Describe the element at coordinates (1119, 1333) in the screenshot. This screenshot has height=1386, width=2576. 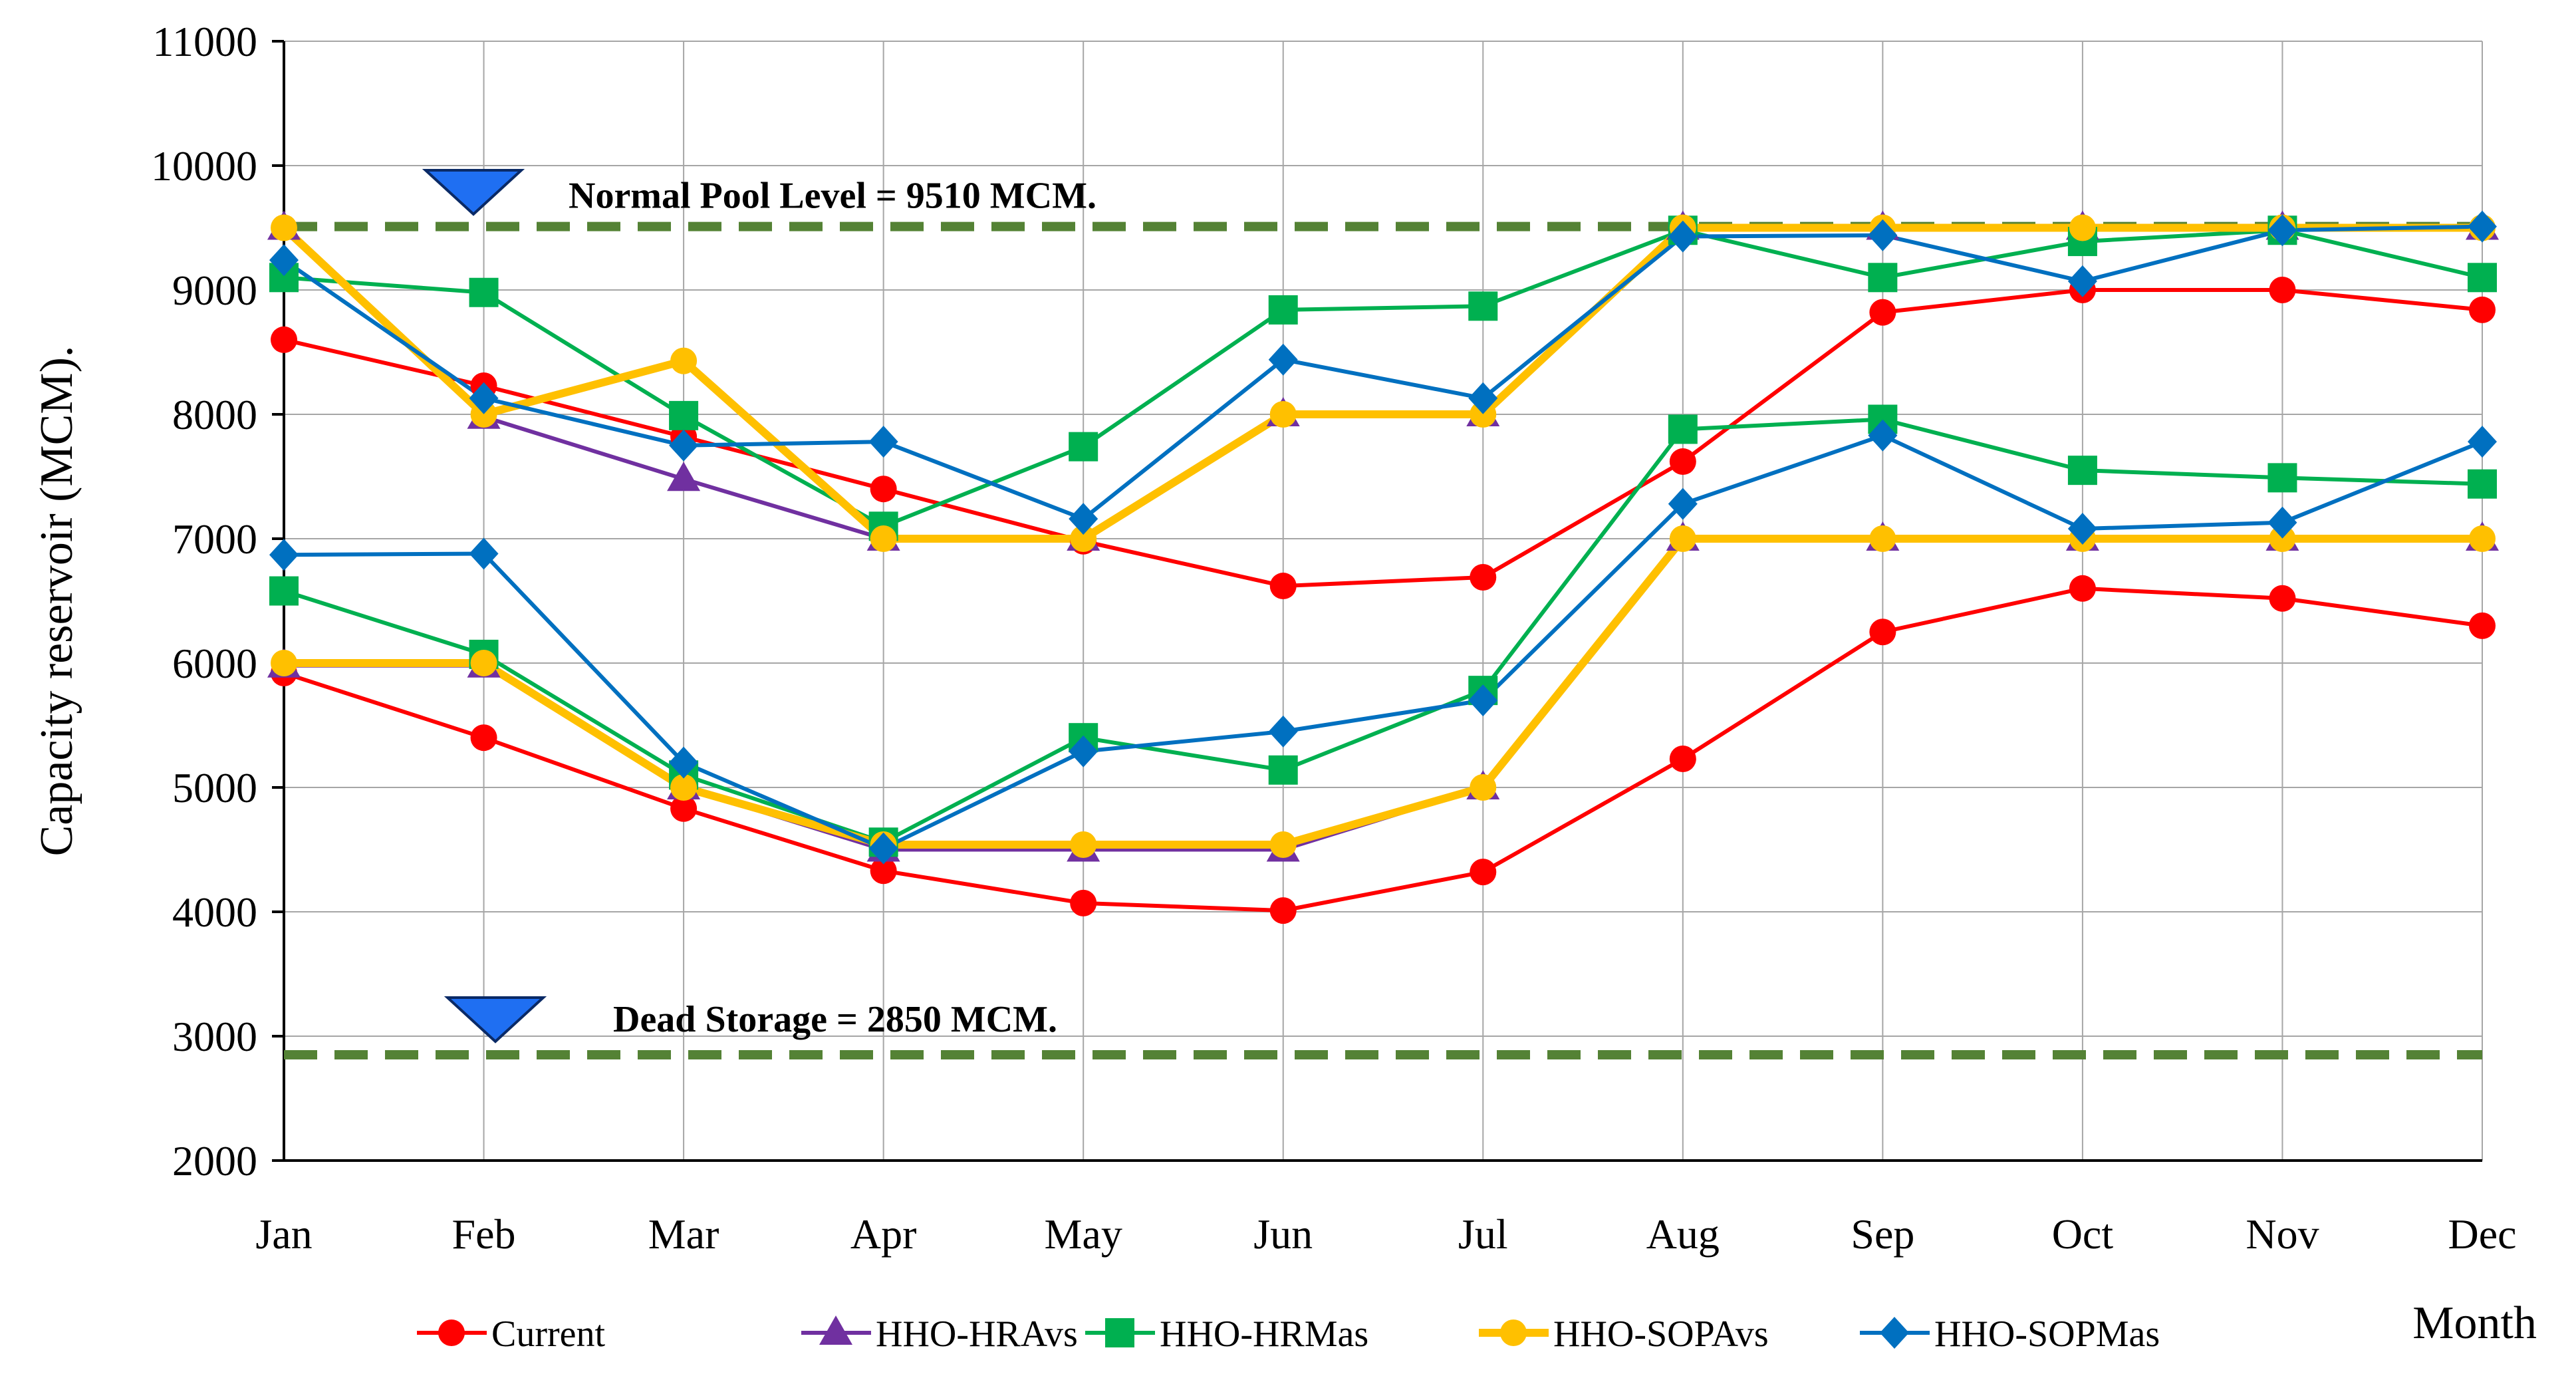
I see `legend-marker-hho-hrmas` at that location.